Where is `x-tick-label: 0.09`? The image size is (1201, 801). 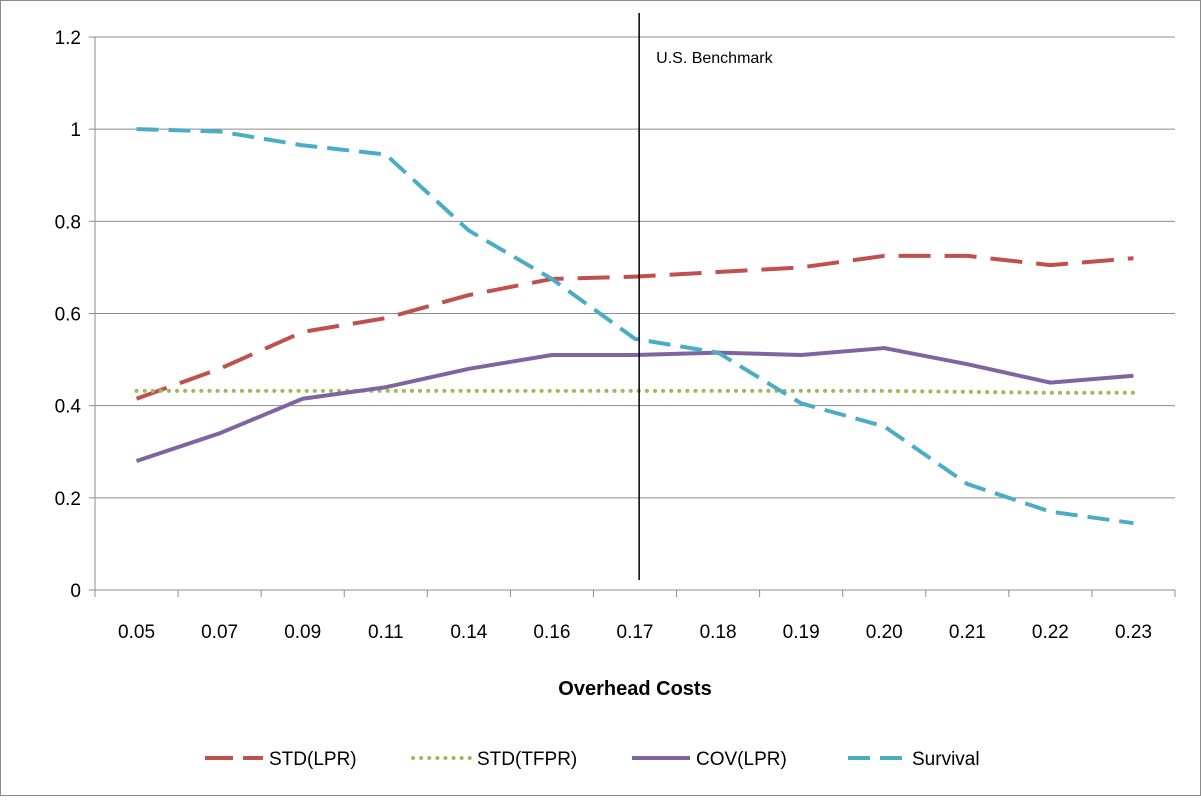
x-tick-label: 0.09 is located at coordinates (302, 632).